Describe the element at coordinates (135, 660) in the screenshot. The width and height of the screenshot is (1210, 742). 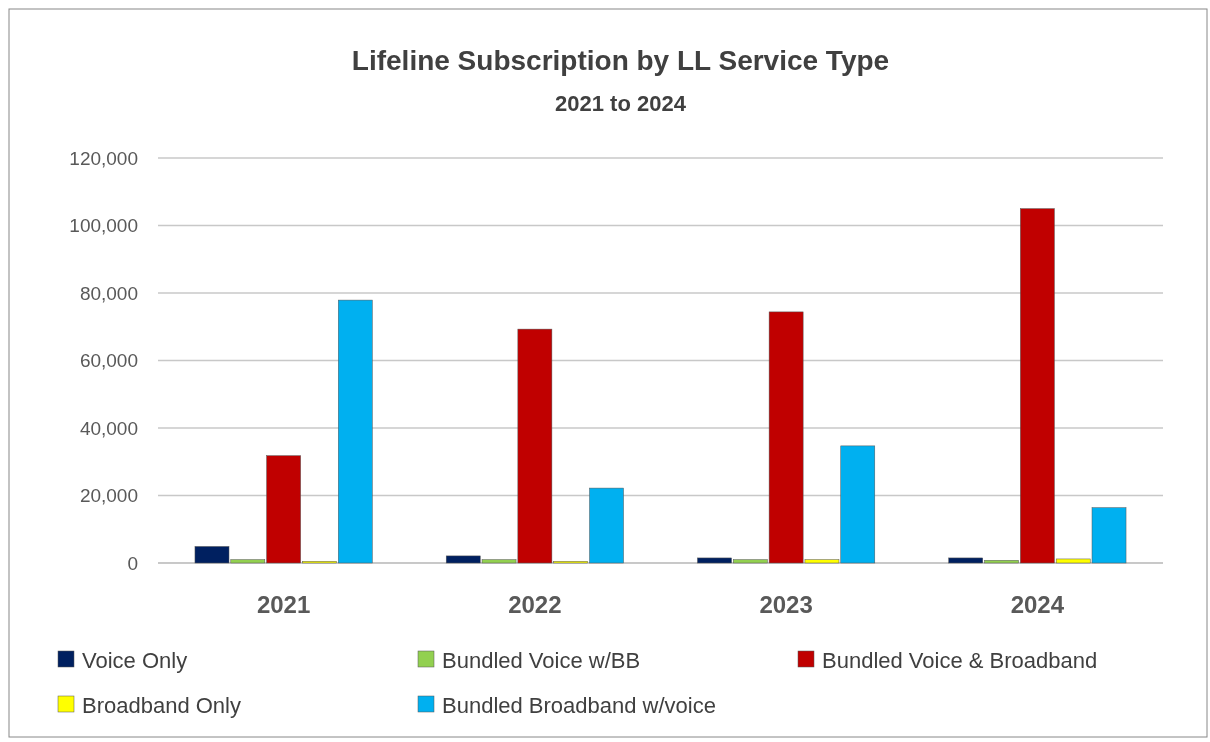
I see `legend-label: Voice Only` at that location.